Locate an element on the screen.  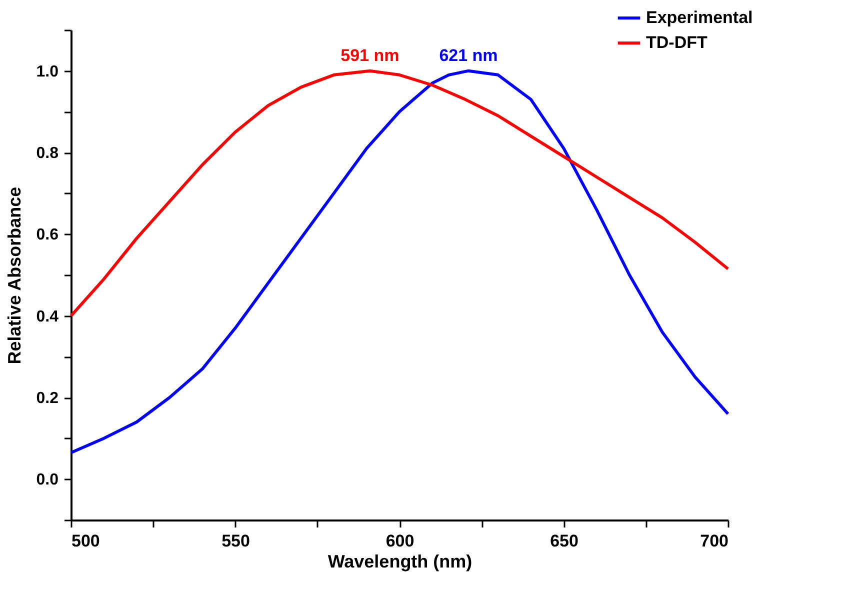
x-tick-label: 650 is located at coordinates (564, 541).